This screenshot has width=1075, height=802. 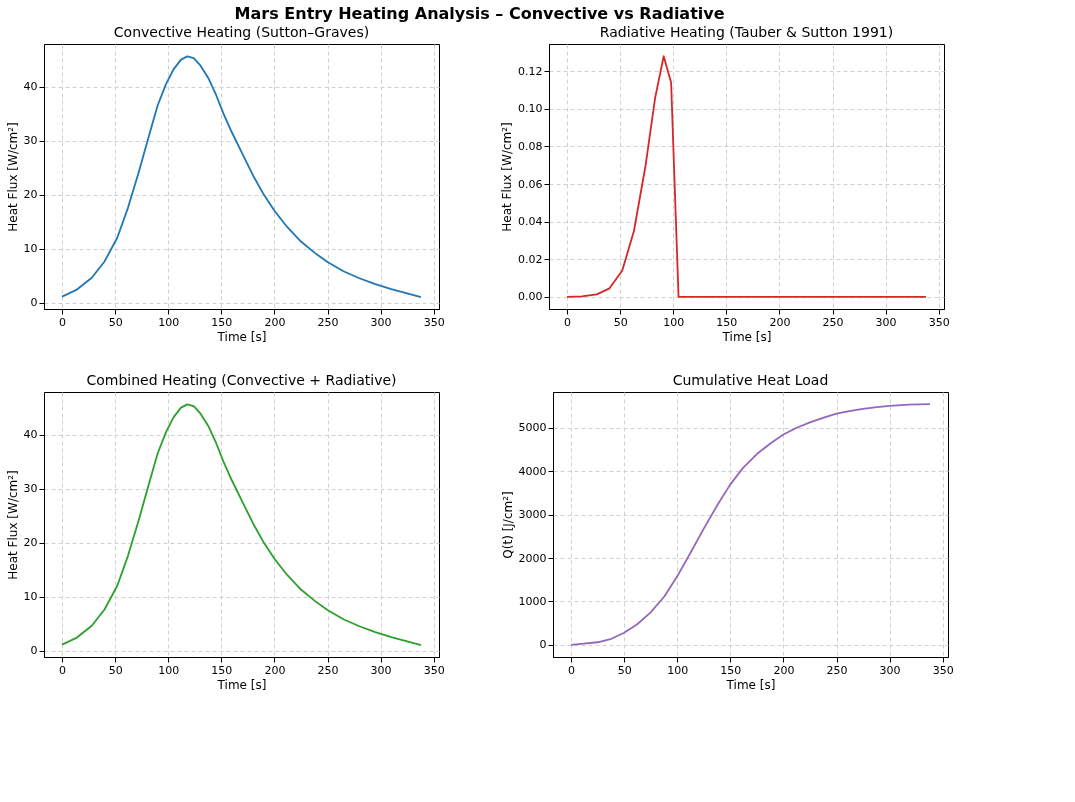 What do you see at coordinates (746, 32) in the screenshot?
I see `chart-title: Radiative Heating (Tauber & Sutton 1991)` at bounding box center [746, 32].